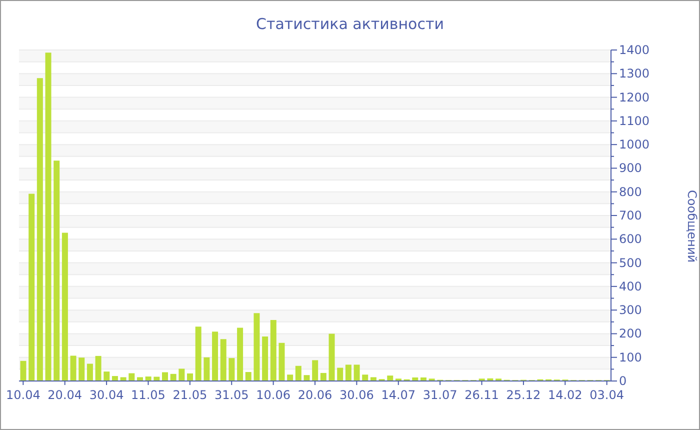 The width and height of the screenshot is (700, 430). Describe the element at coordinates (65, 395) in the screenshot. I see `x-tick-label: 20.04` at that location.